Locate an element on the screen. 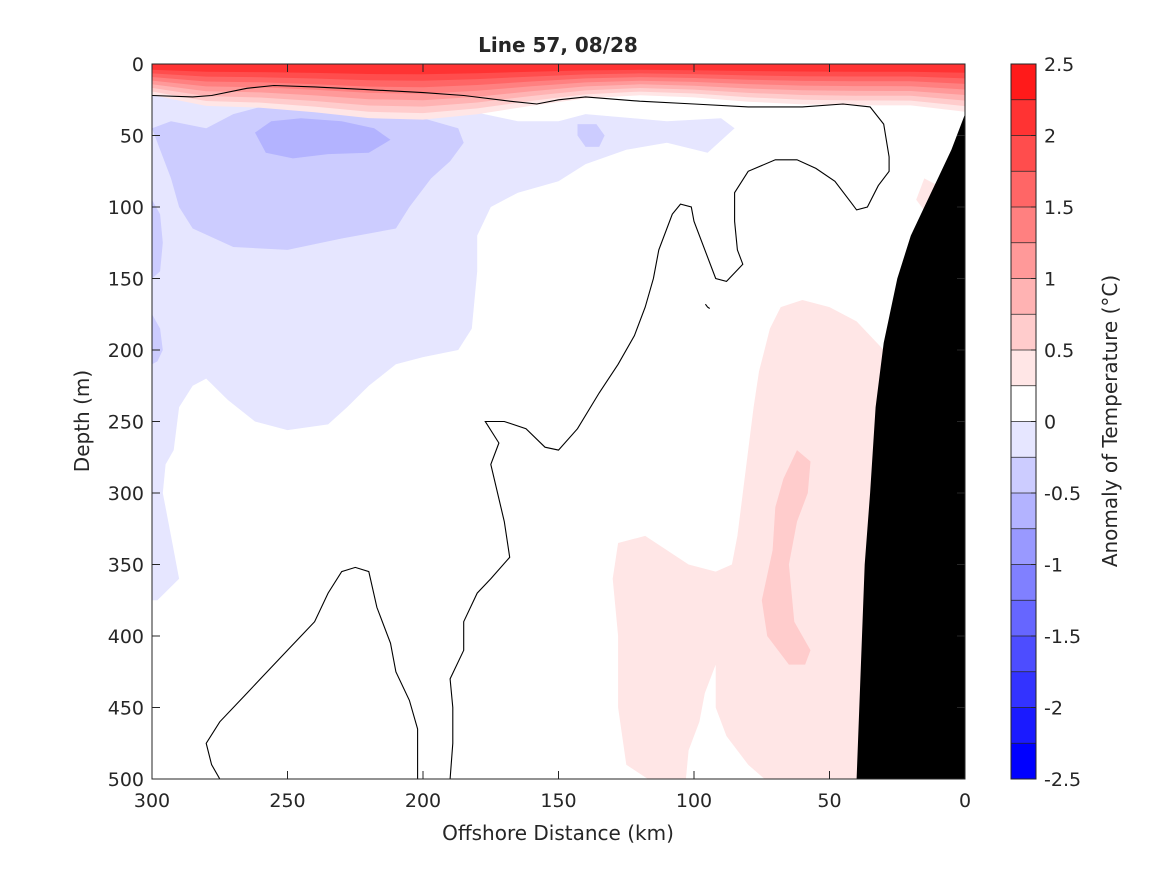 The width and height of the screenshot is (1167, 875). x-tick-label: 250 is located at coordinates (287, 801).